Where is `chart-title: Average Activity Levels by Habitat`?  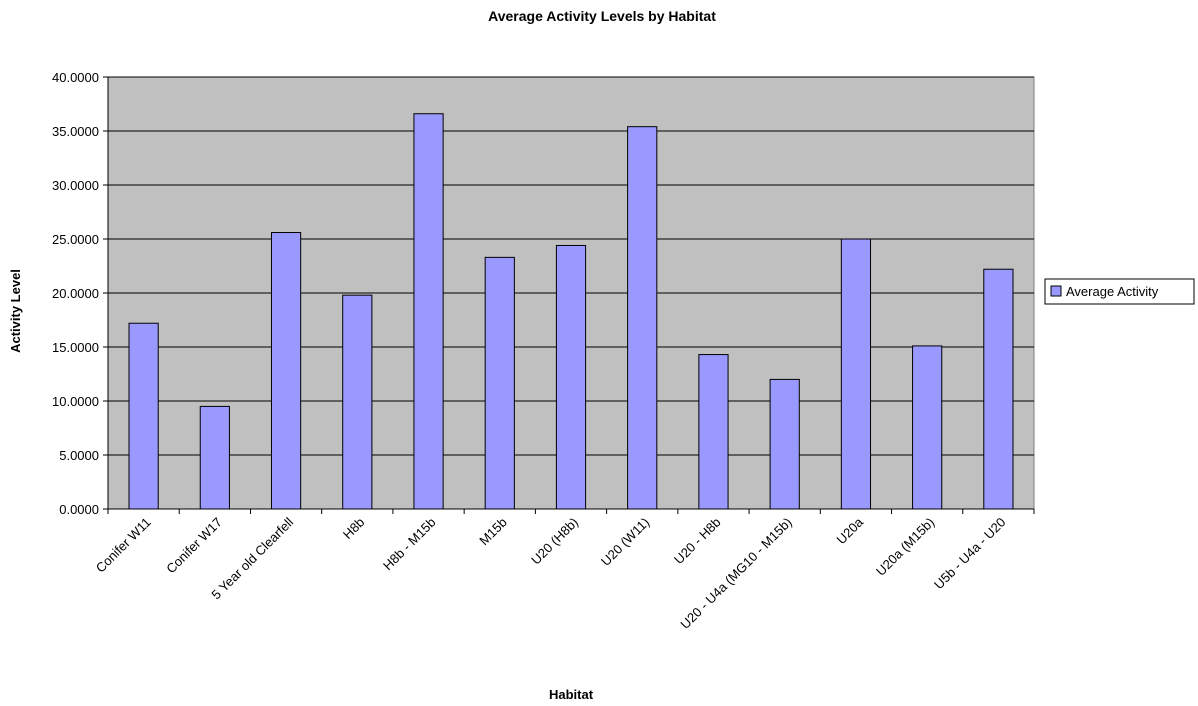 chart-title: Average Activity Levels by Habitat is located at coordinates (602, 16).